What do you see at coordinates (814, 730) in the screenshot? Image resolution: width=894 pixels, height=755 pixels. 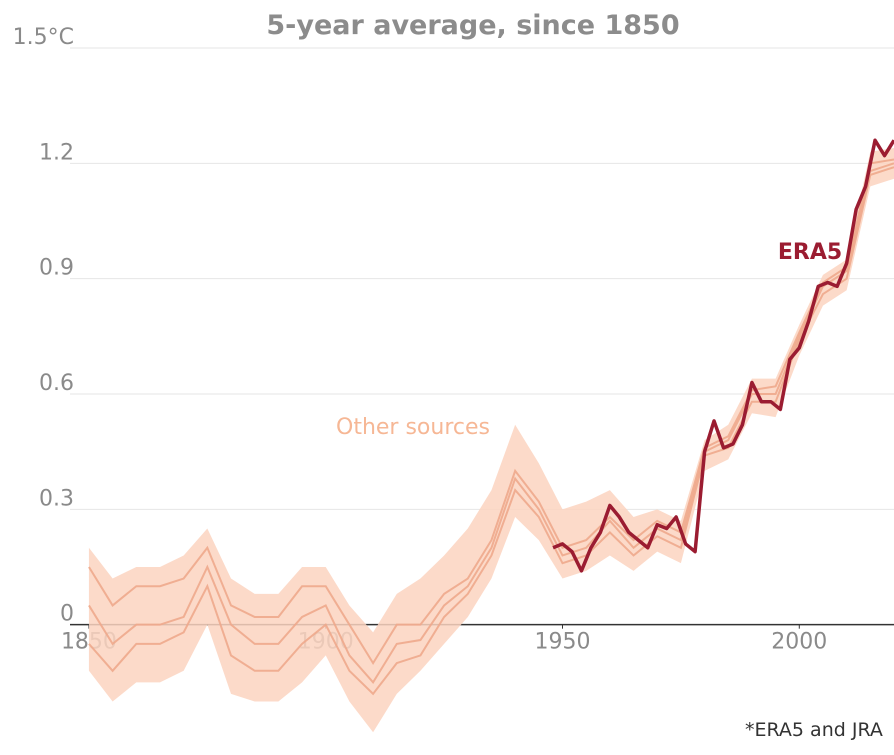 I see `footnote: *ERA5 and JRA` at bounding box center [814, 730].